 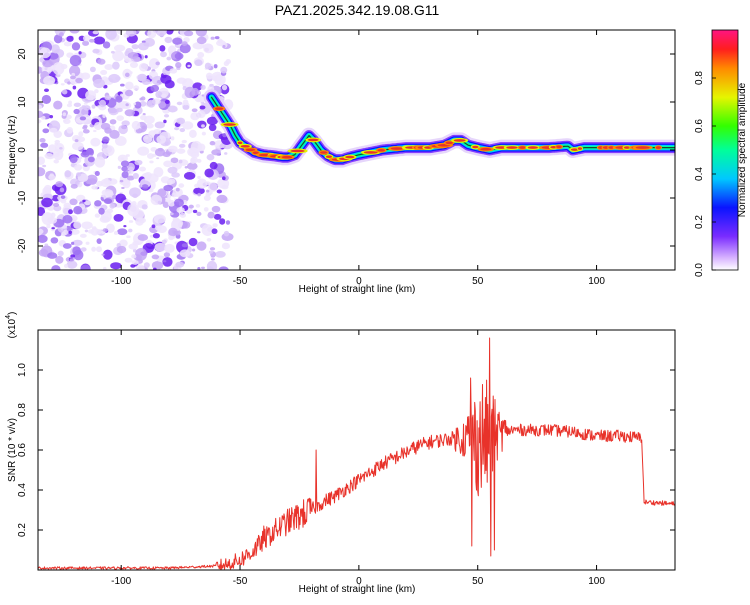 What do you see at coordinates (742, 149) in the screenshot?
I see `colorbar-label: Normalized spectral amplitude` at bounding box center [742, 149].